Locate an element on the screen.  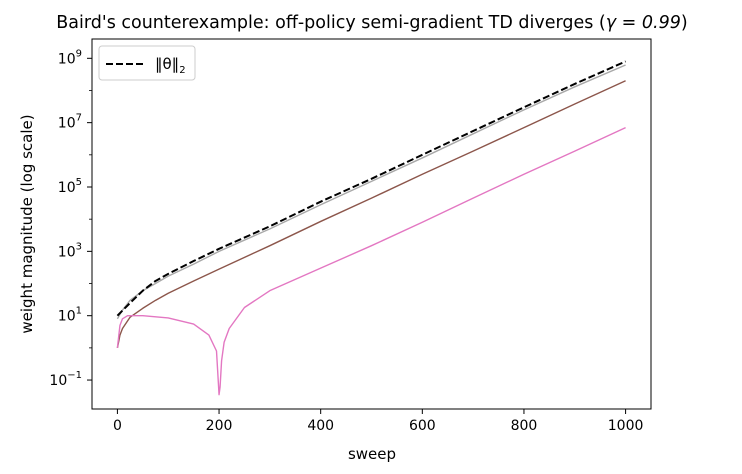
y-tick-label: 10⁵ is located at coordinates (70, 186).